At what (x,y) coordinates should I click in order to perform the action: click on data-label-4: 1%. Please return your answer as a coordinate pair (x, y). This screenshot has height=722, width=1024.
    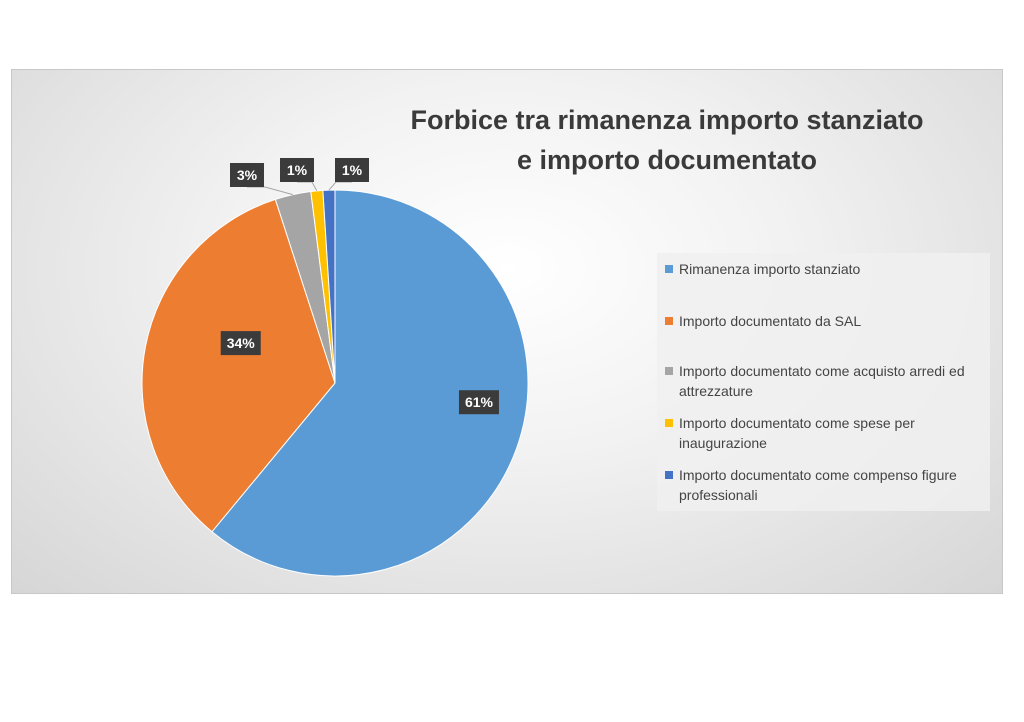
    Looking at the image, I should click on (352, 170).